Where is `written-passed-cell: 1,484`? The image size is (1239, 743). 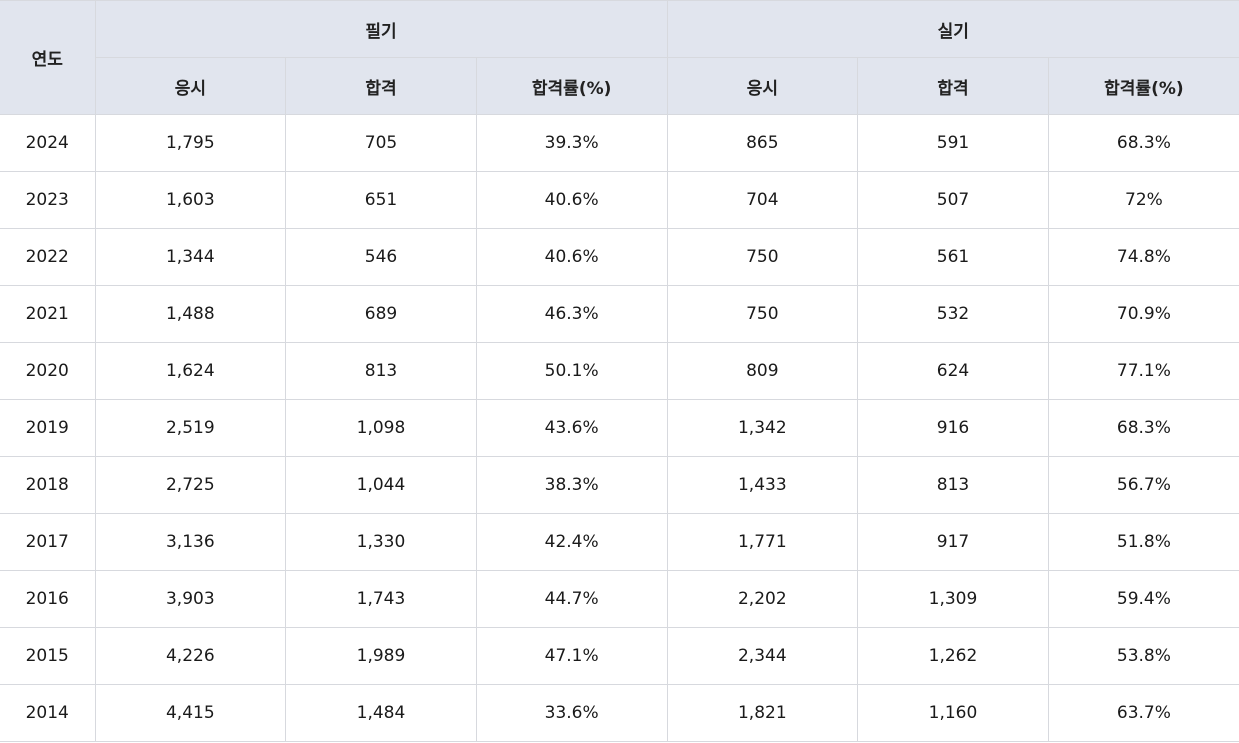 written-passed-cell: 1,484 is located at coordinates (381, 713).